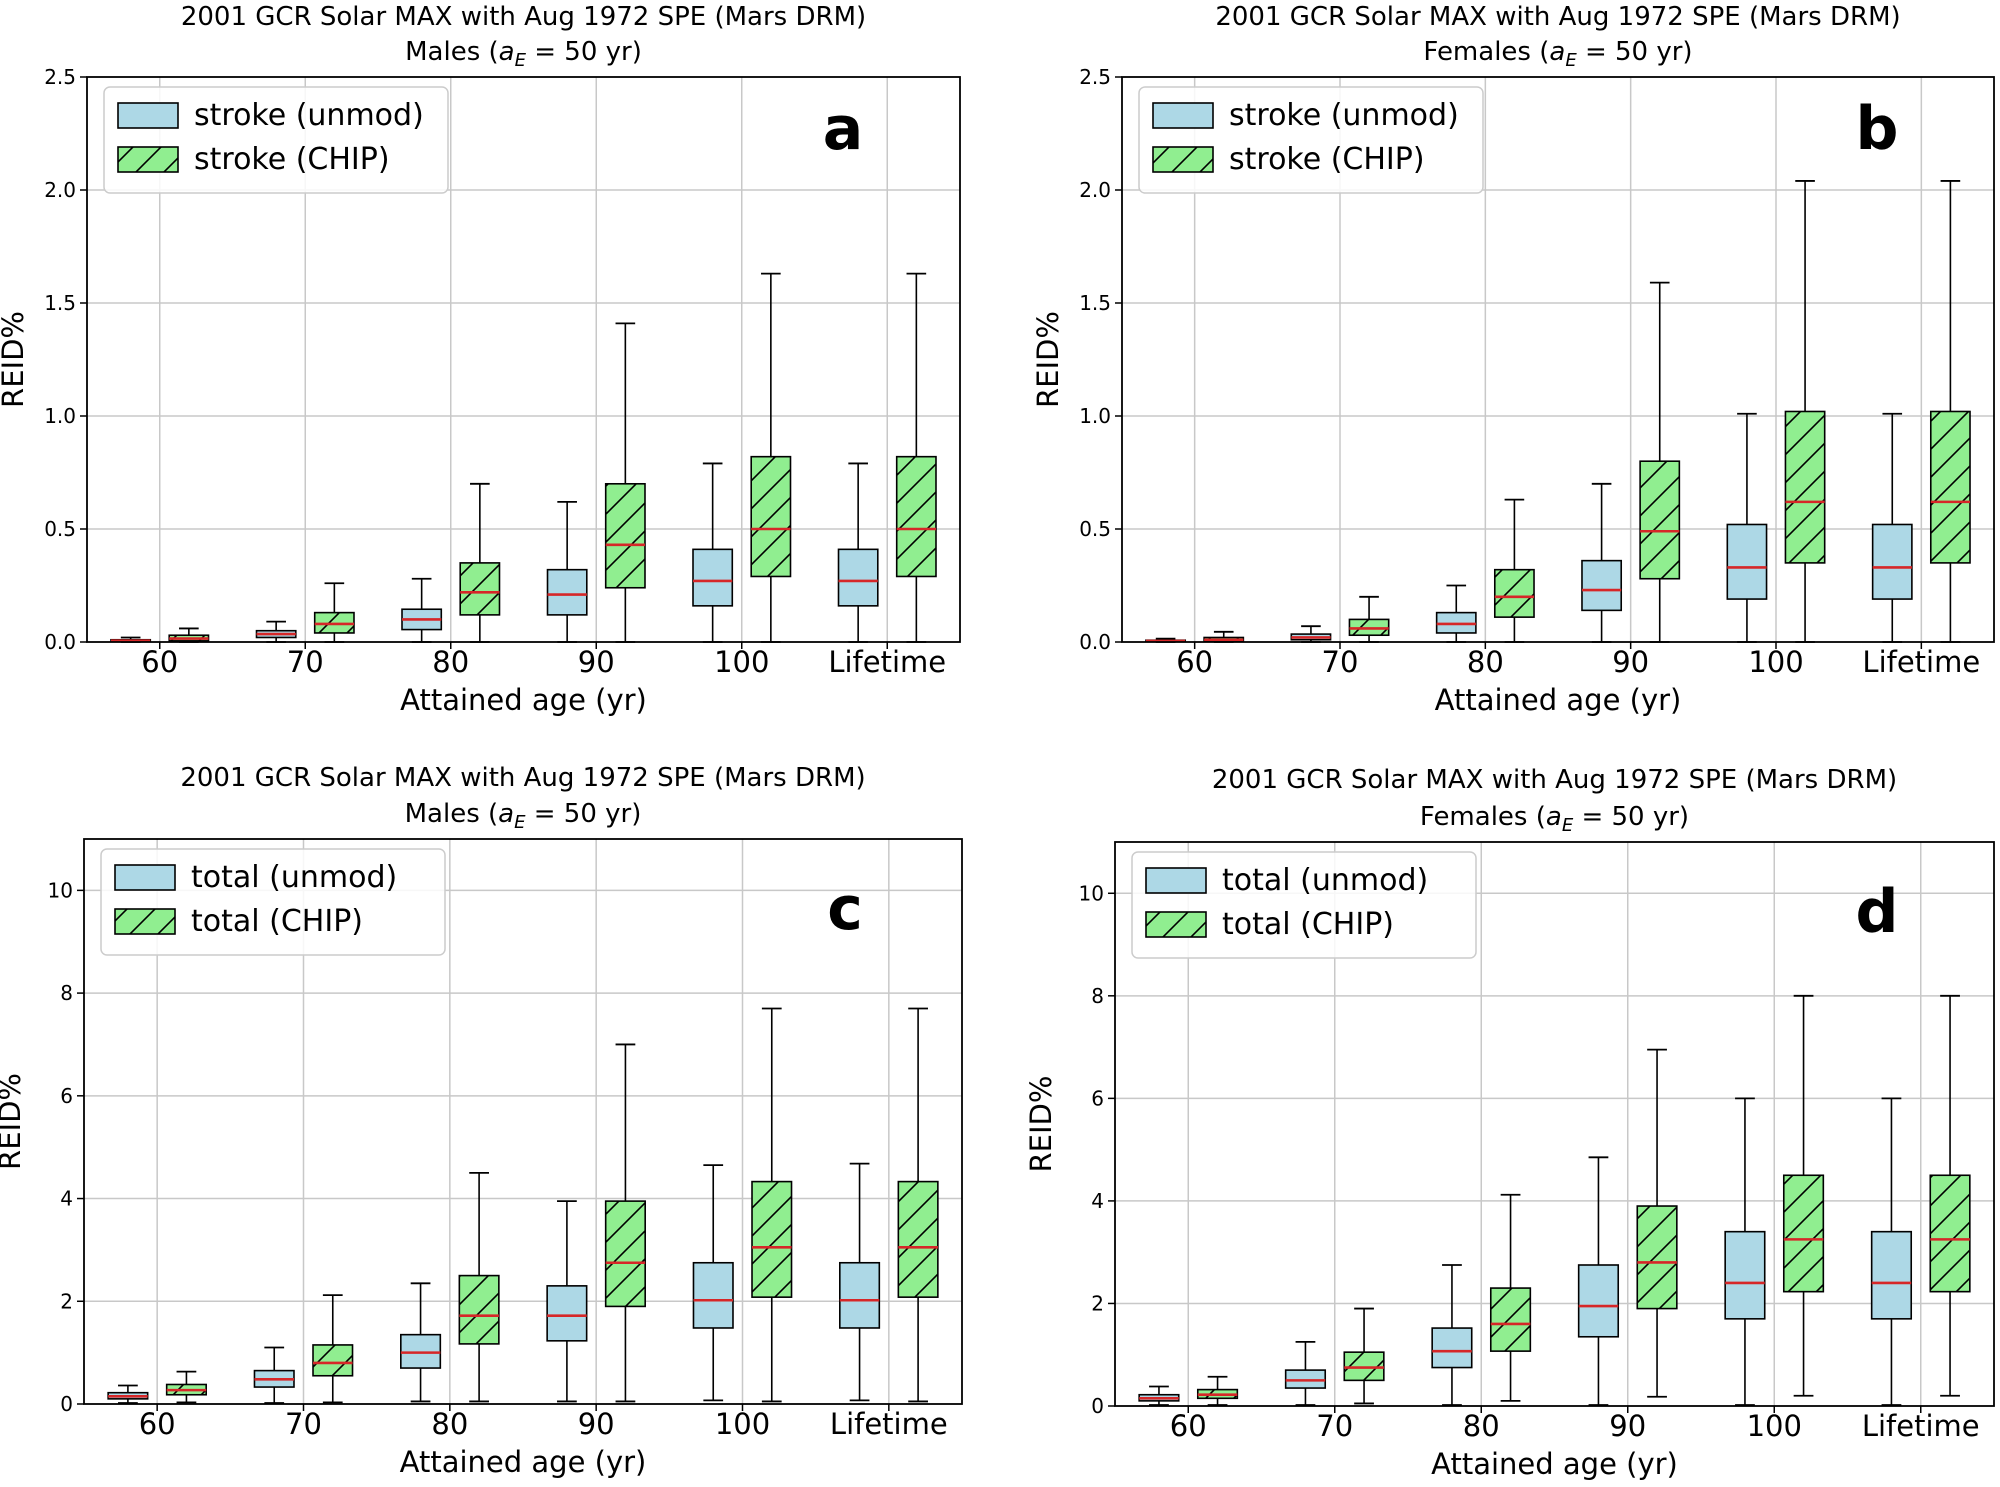 The height and width of the screenshot is (1487, 2000). I want to click on legend-label: stroke (CHIP), so click(1327, 159).